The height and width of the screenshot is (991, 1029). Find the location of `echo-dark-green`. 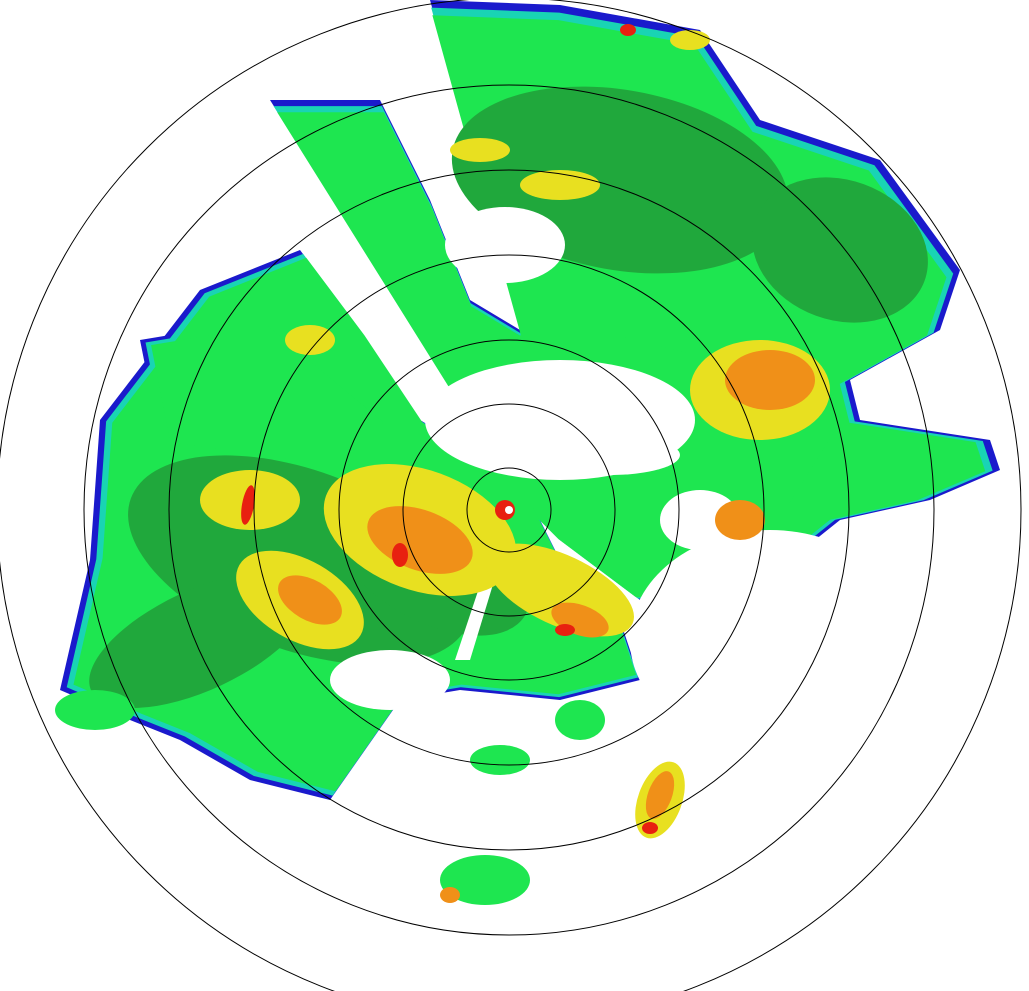

echo-dark-green is located at coordinates (840, 250).